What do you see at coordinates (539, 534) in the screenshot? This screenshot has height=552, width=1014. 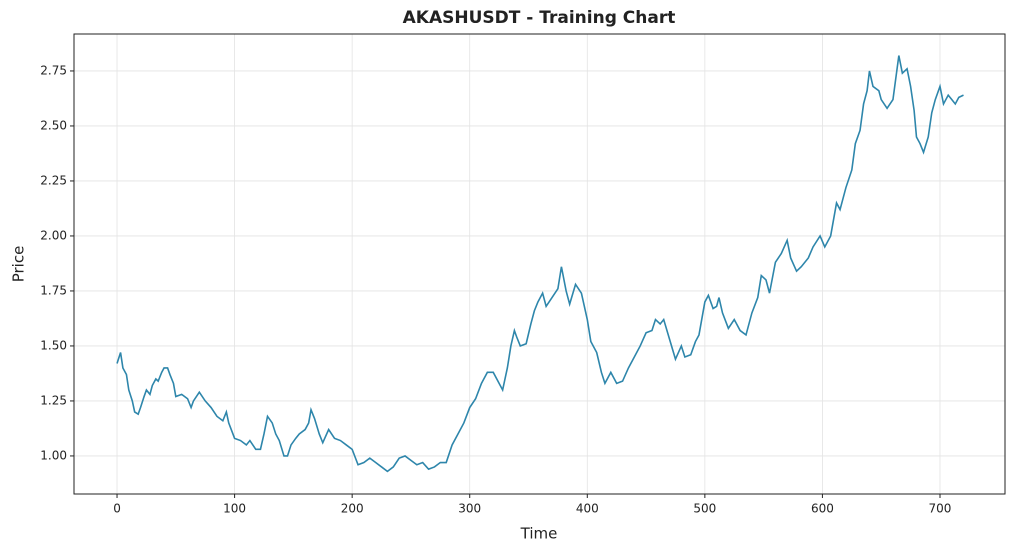 I see `x-axis-label: Time` at bounding box center [539, 534].